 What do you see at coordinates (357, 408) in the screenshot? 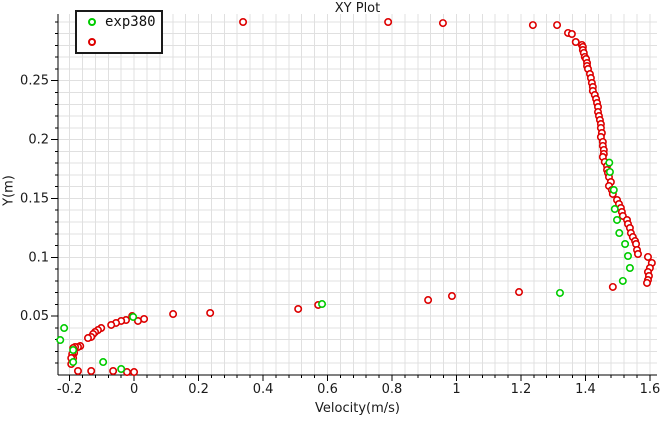
I see `x-axis-label: Velocity(m/s)` at bounding box center [357, 408].